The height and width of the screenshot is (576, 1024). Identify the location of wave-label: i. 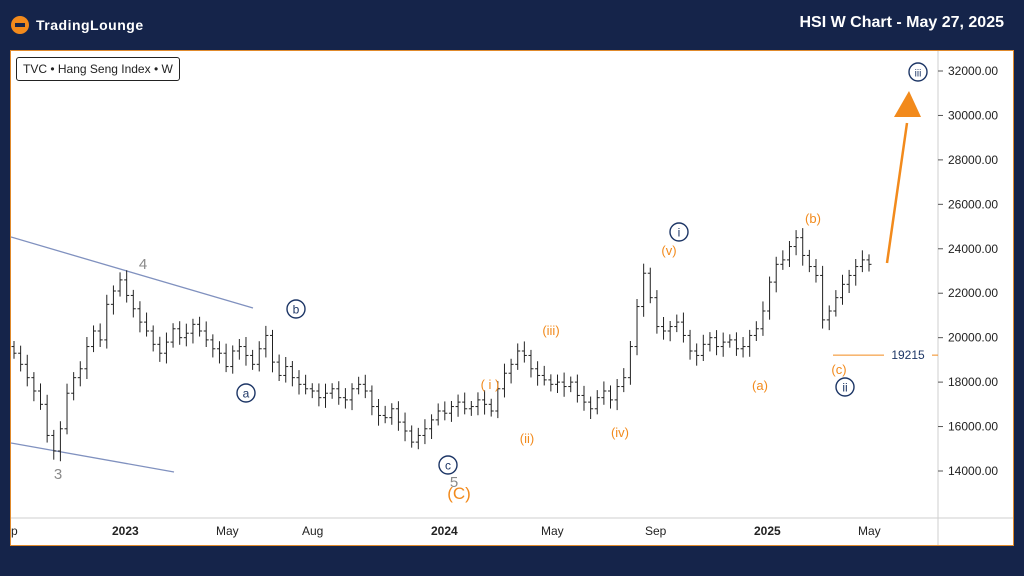
(679, 232).